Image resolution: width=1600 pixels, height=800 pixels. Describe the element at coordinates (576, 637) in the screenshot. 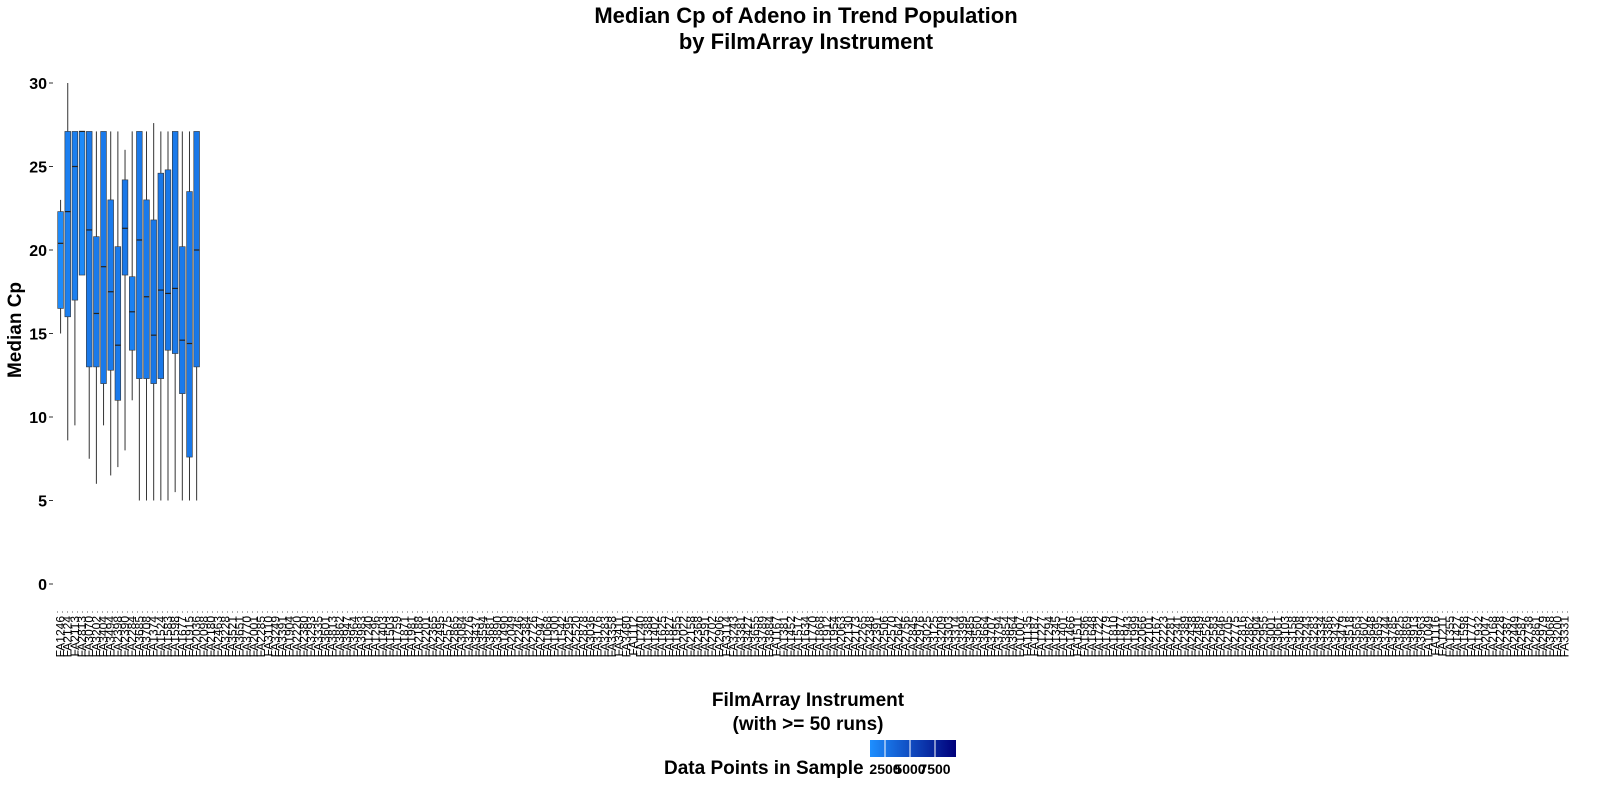

I see `x-tick-label: FA2520` at that location.